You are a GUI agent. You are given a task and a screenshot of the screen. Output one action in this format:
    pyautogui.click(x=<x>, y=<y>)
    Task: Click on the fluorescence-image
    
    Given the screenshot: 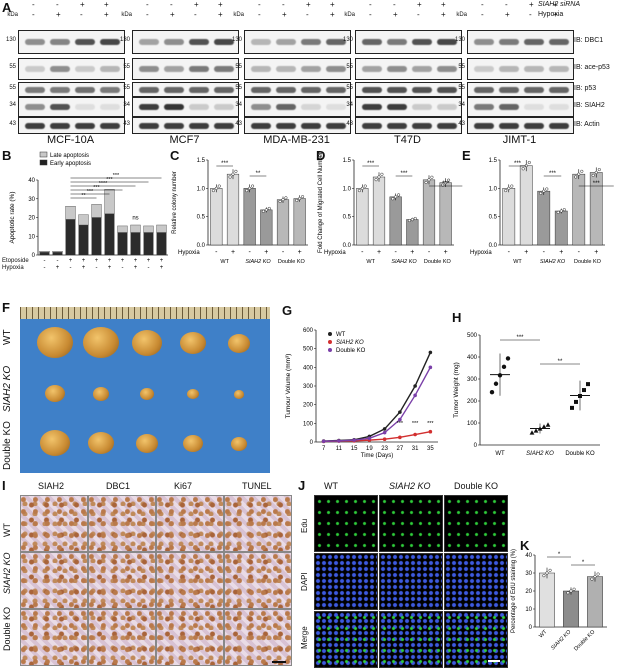 What is the action you would take?
    pyautogui.click(x=411, y=581)
    